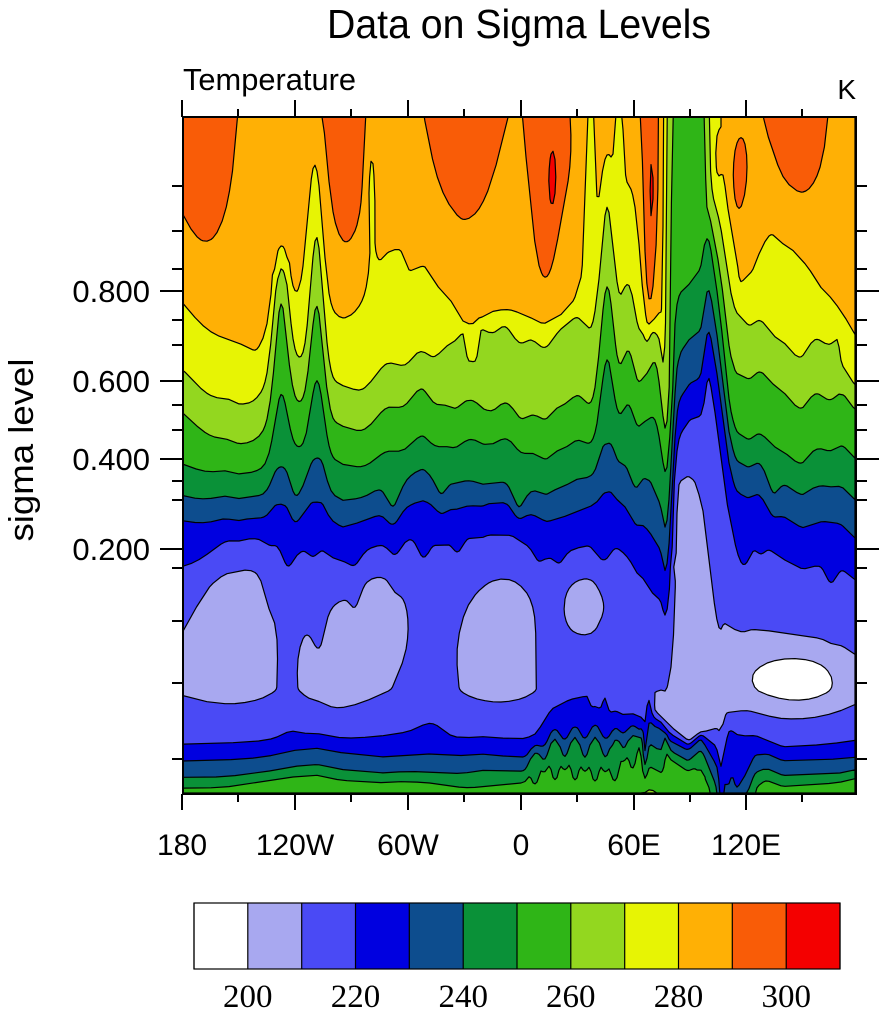  I want to click on svg-text: K, so click(846, 89).